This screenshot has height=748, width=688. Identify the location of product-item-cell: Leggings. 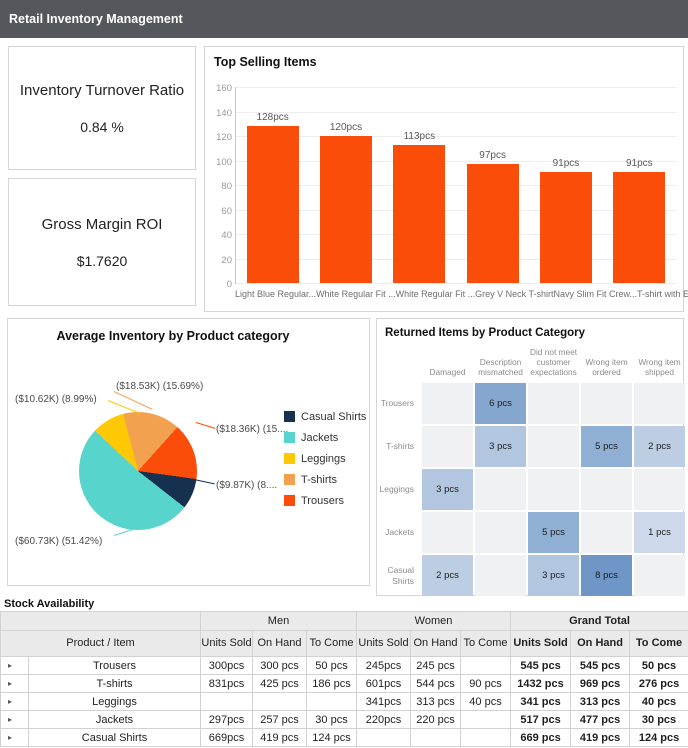
(114, 701).